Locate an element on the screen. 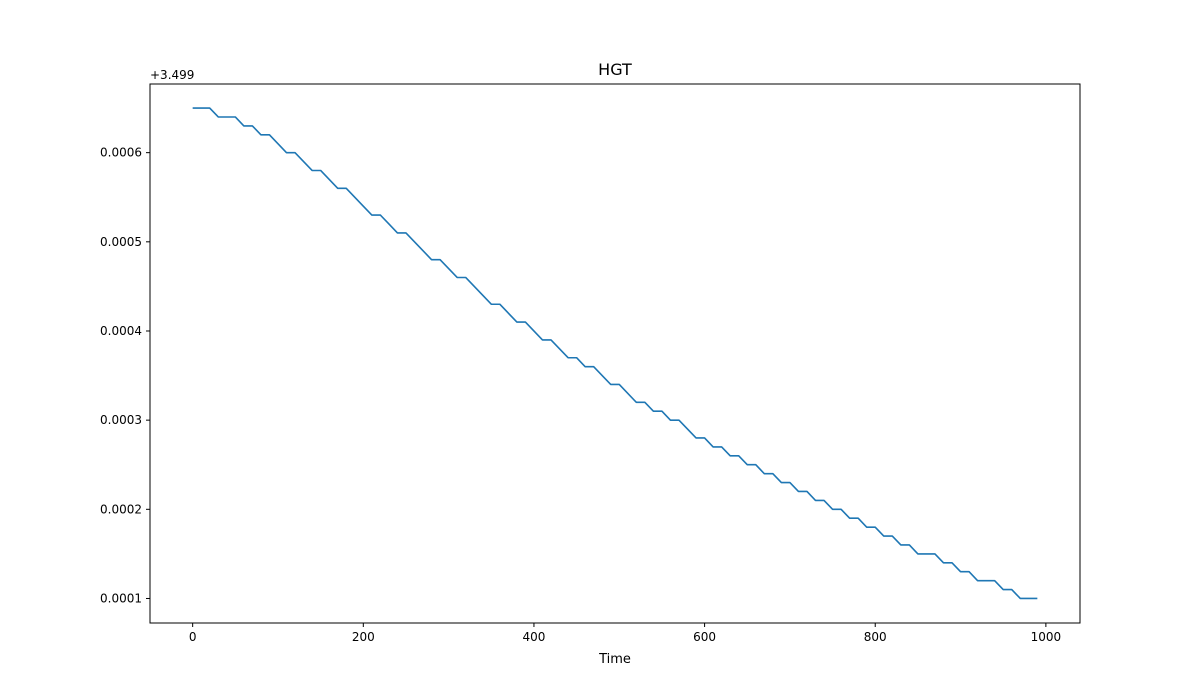 The width and height of the screenshot is (1200, 700). x-tick-label: 0 is located at coordinates (193, 637).